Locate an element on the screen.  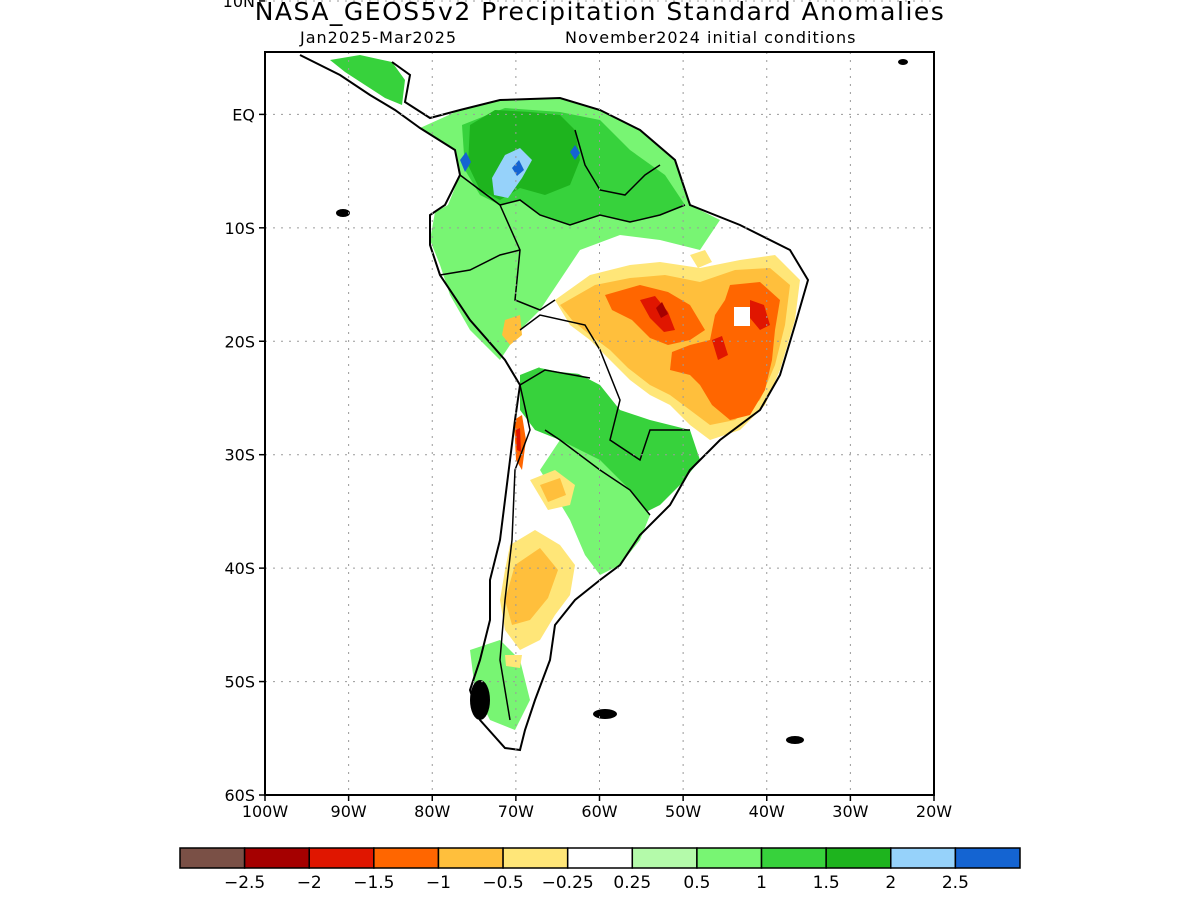
colorbar-label: 0.5 is located at coordinates (696, 883).